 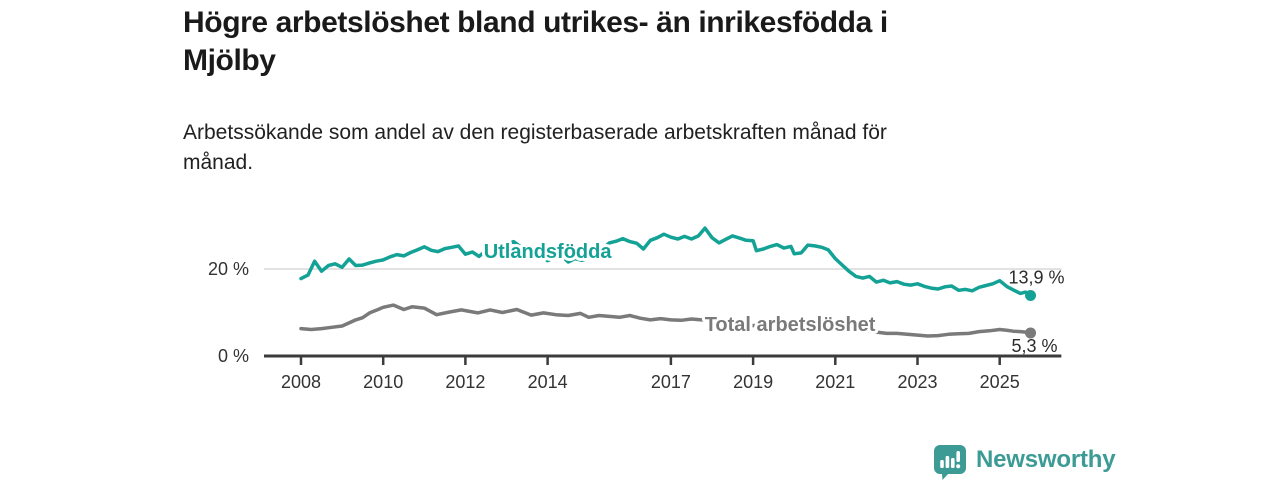 What do you see at coordinates (1035, 346) in the screenshot?
I see `series-end-value-label-1: 5,3 %` at bounding box center [1035, 346].